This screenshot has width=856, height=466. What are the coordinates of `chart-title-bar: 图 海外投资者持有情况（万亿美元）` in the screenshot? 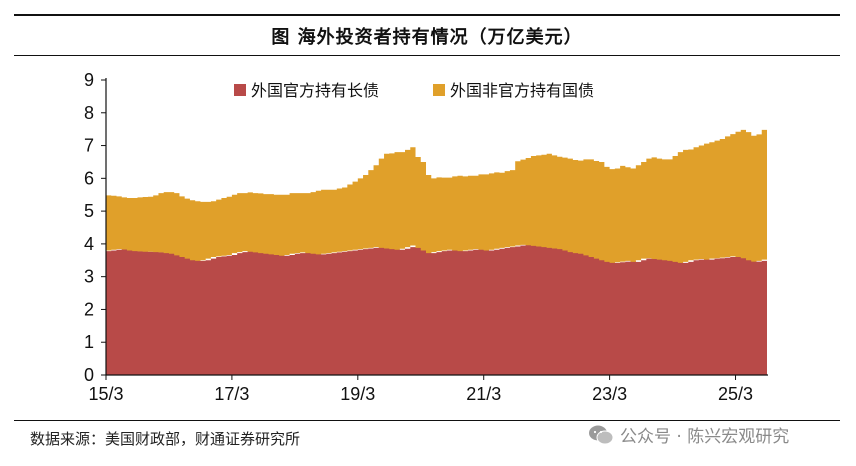 It's located at (427, 35).